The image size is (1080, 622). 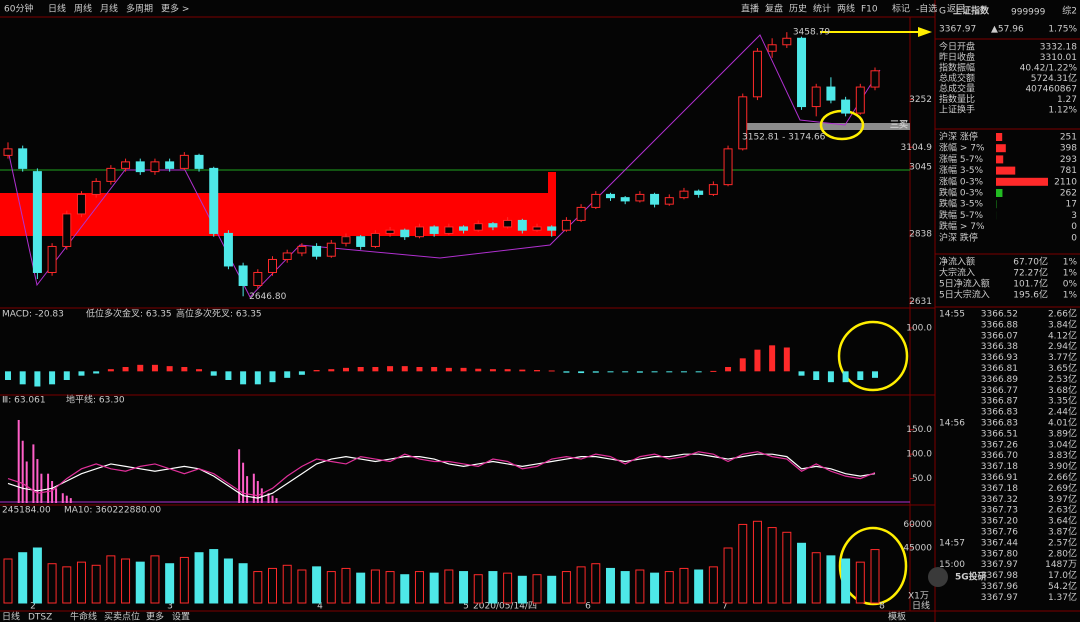 What do you see at coordinates (109, 9) in the screenshot?
I see `toolbar-tab: 月线` at bounding box center [109, 9].